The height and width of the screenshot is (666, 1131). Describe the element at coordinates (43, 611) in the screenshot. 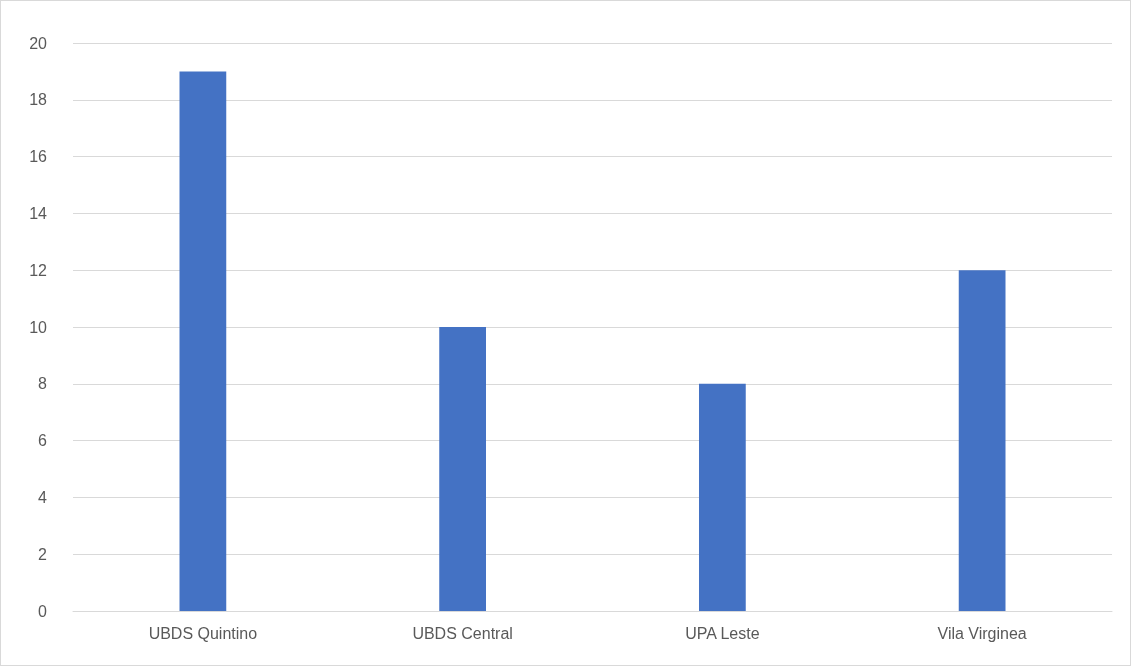

I see `y-tick-label: 0` at that location.